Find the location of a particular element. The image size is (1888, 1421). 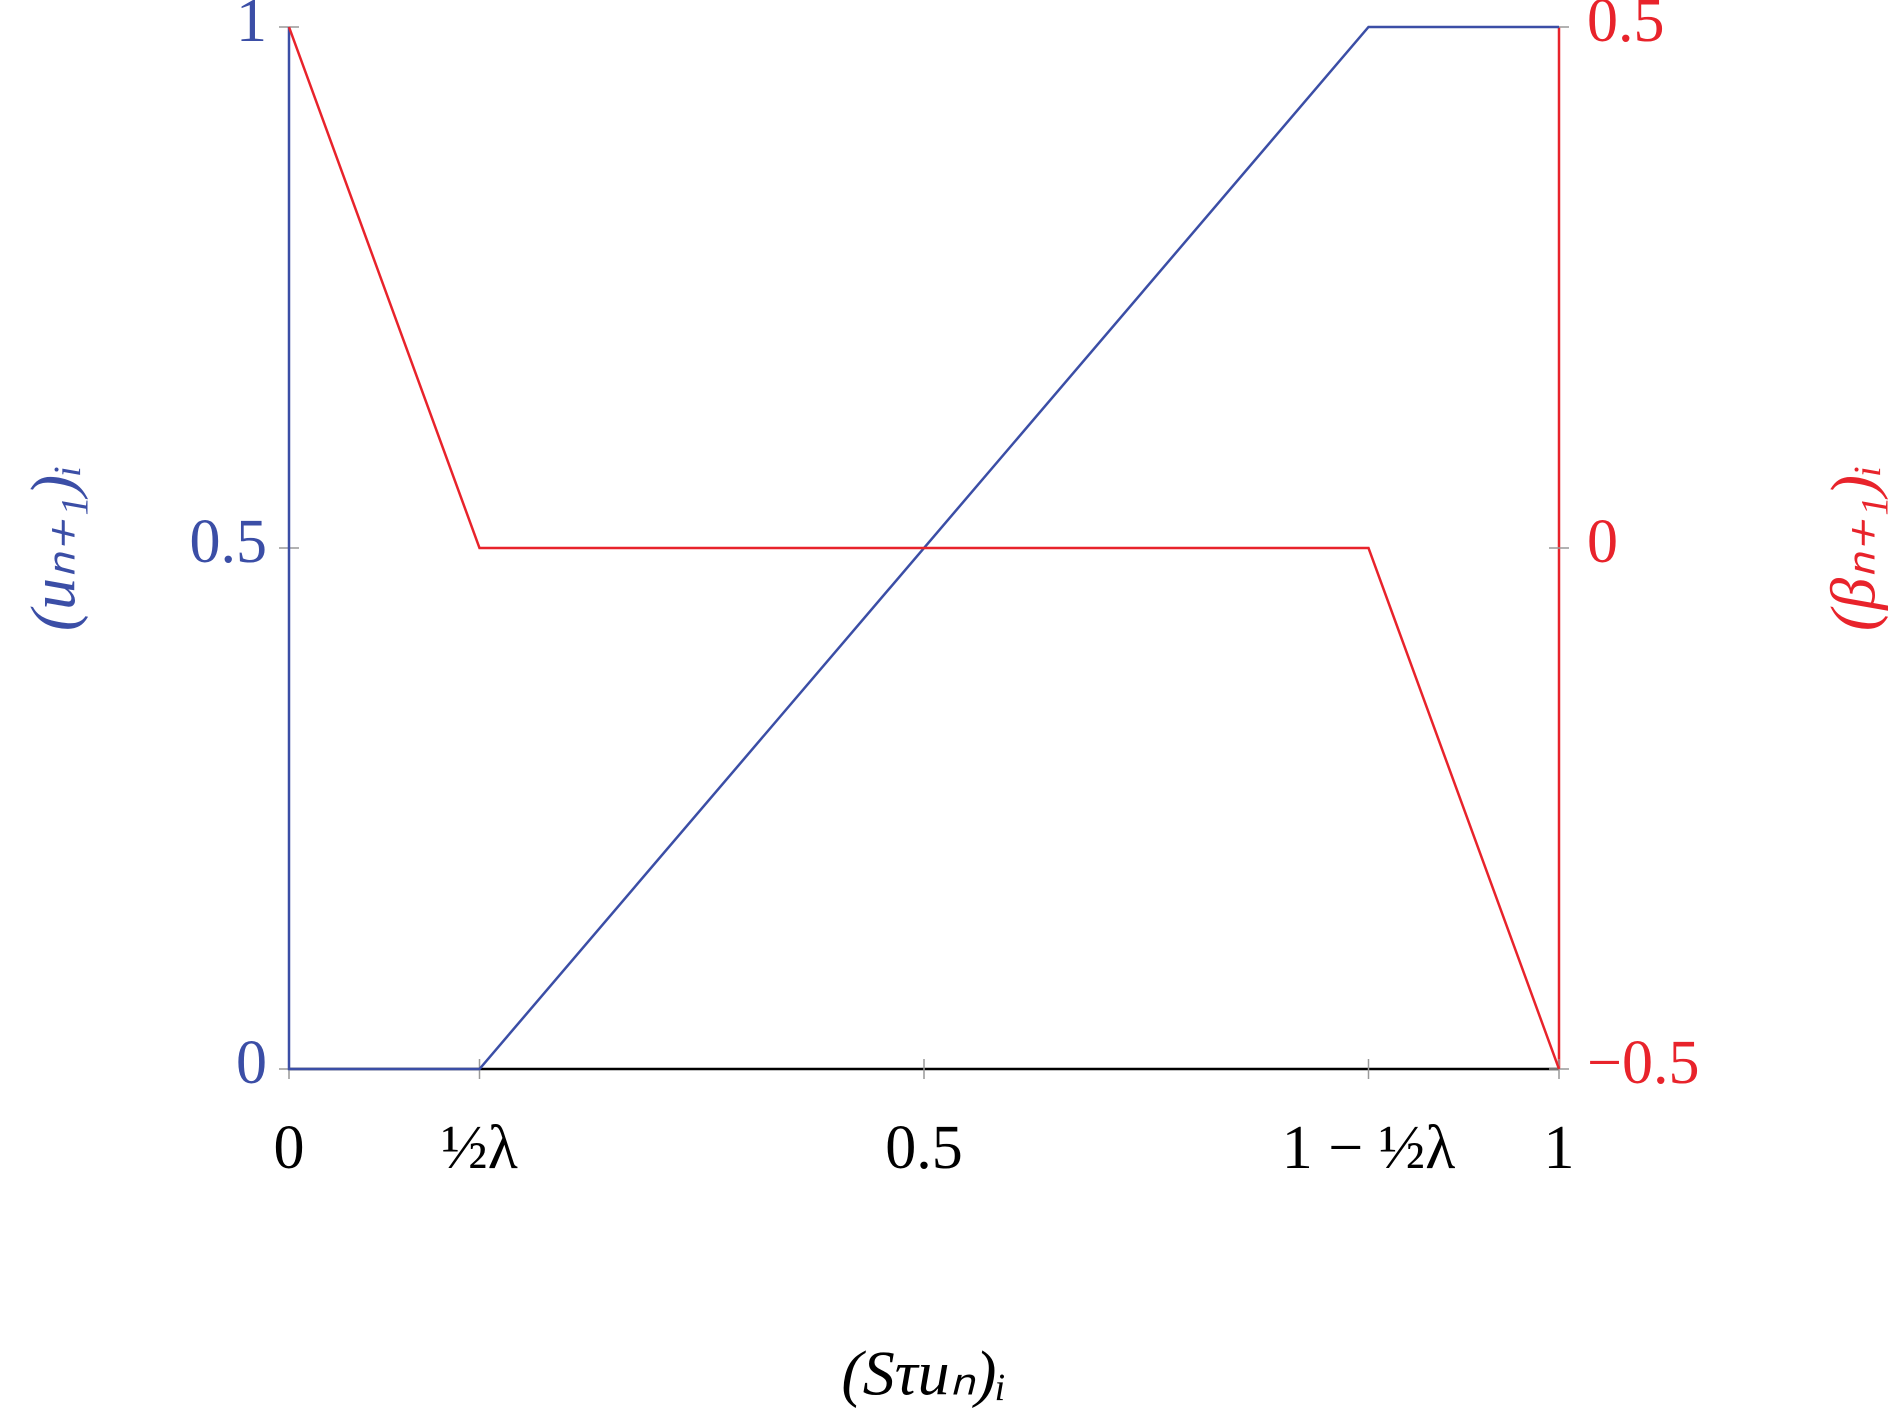

y2-tick-label: −0.5 is located at coordinates (1643, 1063).